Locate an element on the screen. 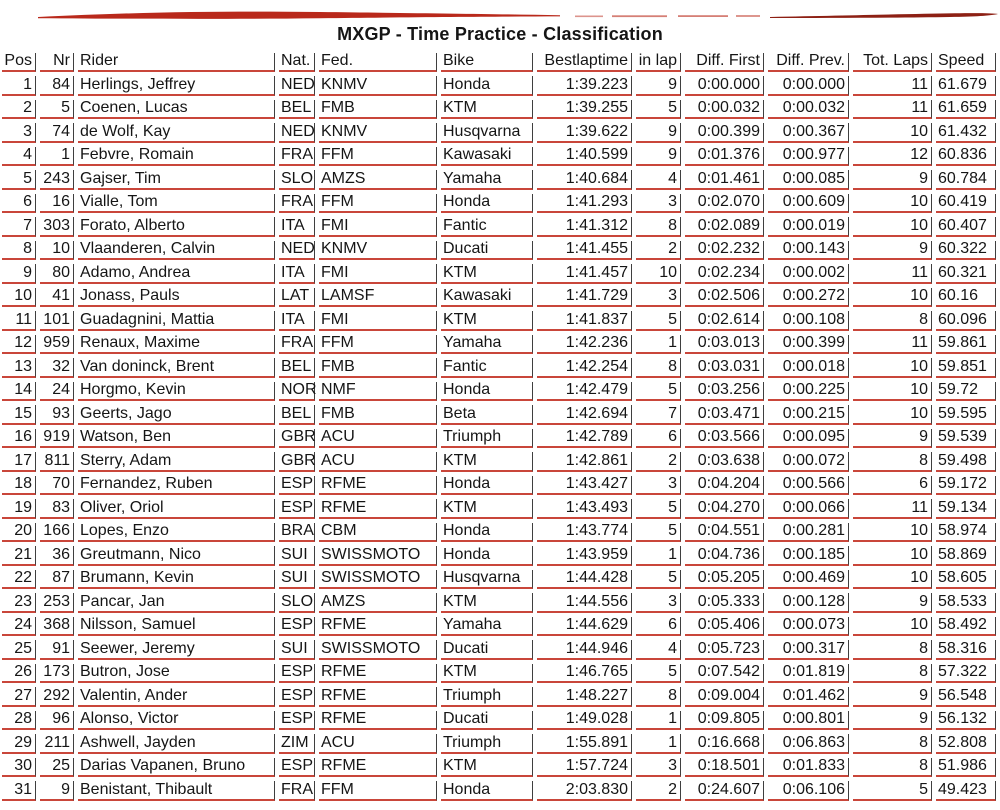  column-header-diff-first: Diff. First is located at coordinates (724, 62).